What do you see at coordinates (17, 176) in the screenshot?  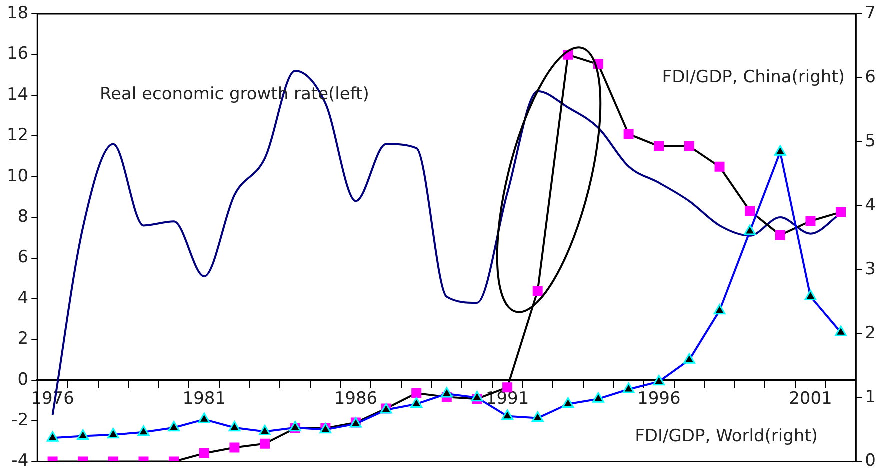 I see `y-tick-label: 10` at bounding box center [17, 176].